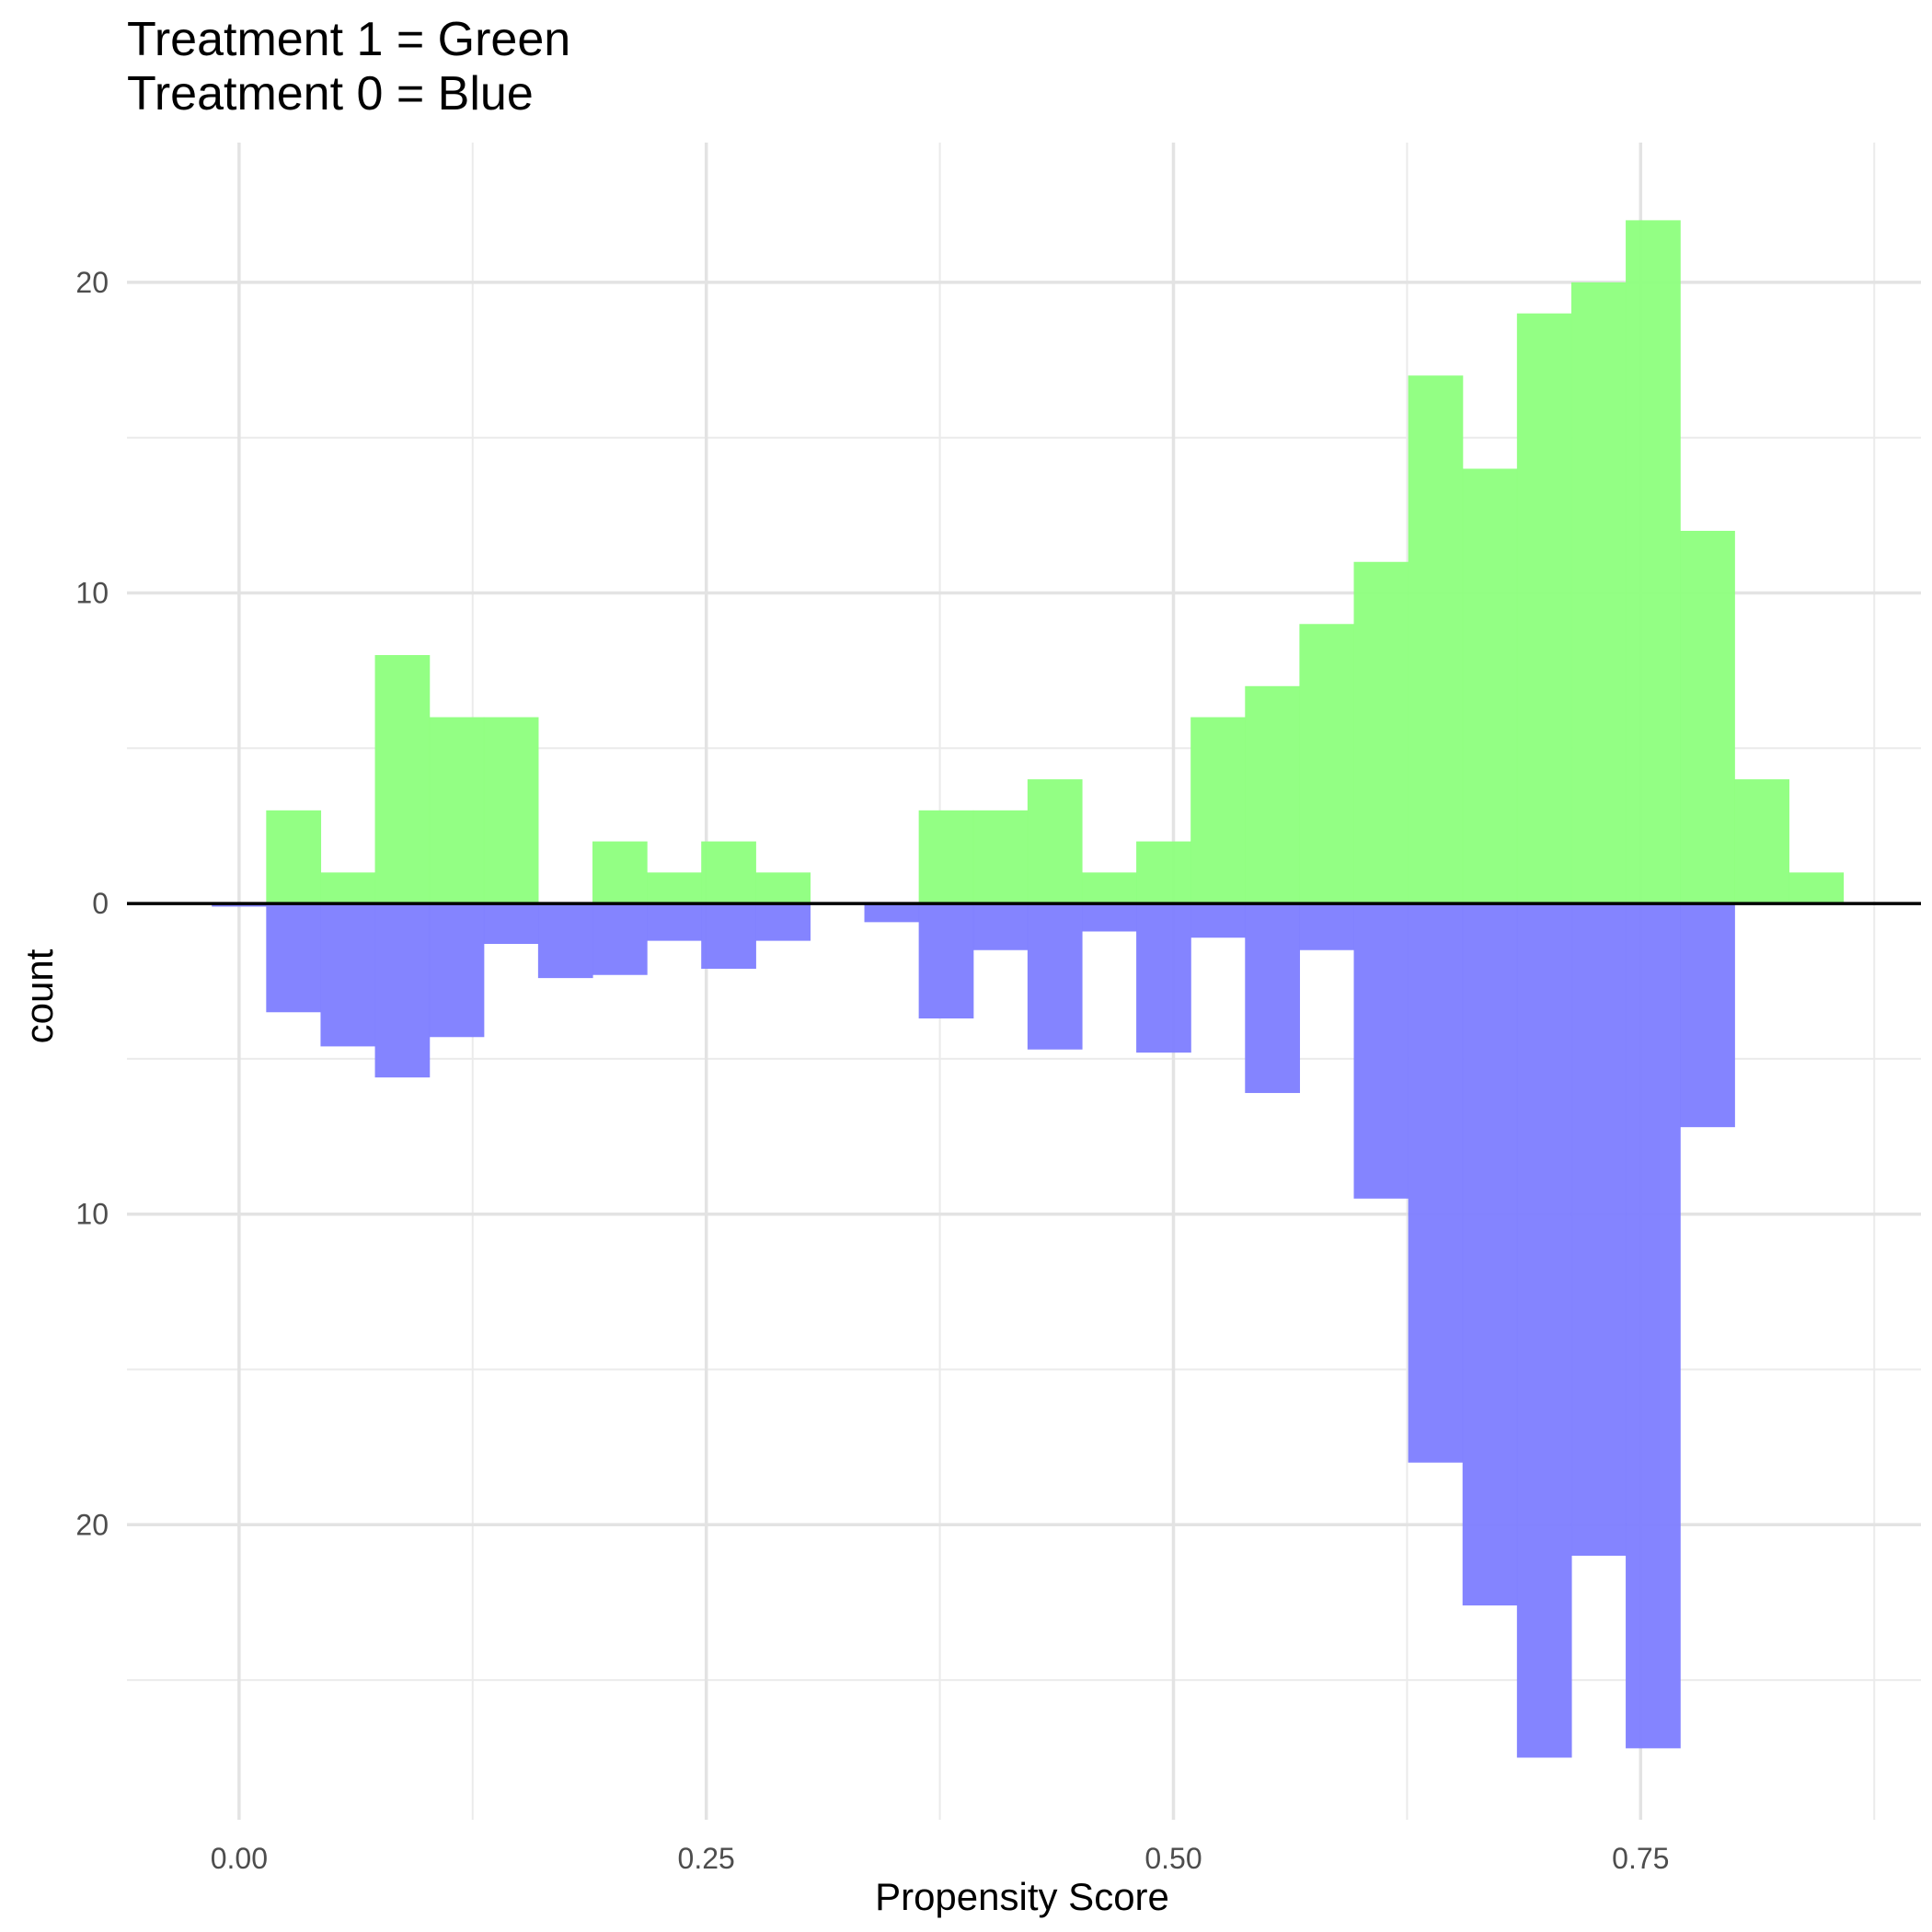  What do you see at coordinates (100, 903) in the screenshot?
I see `y-tick-label: 0` at bounding box center [100, 903].